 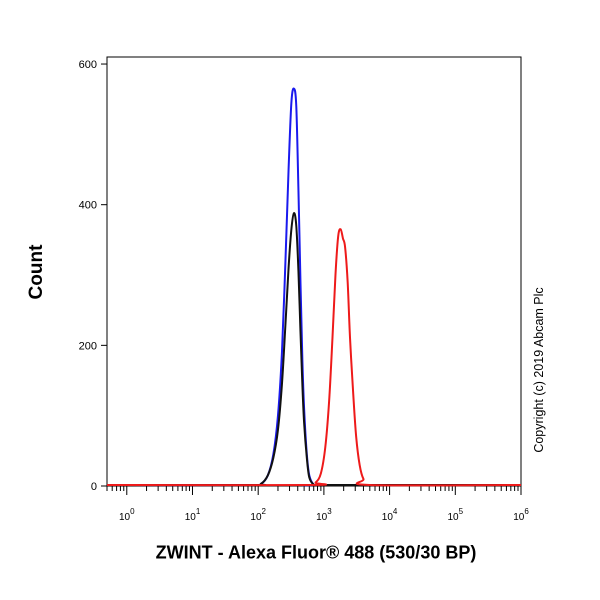 What do you see at coordinates (88, 65) in the screenshot?
I see `y-tick-label: 600` at bounding box center [88, 65].